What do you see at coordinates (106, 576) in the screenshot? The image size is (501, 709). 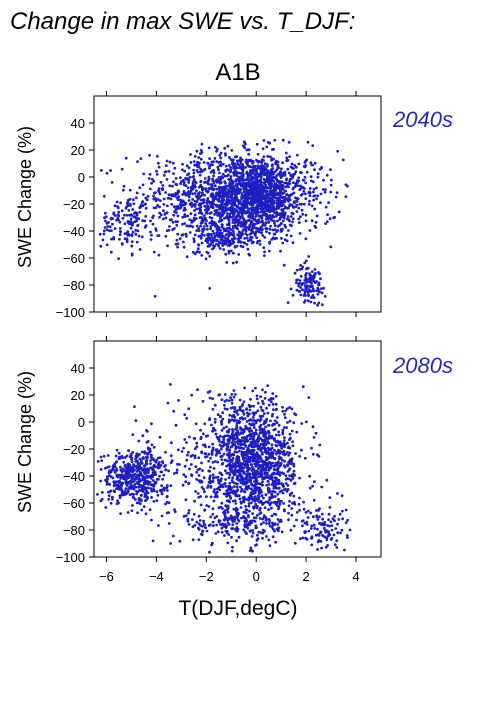 I see `x-tick-label: −6` at bounding box center [106, 576].